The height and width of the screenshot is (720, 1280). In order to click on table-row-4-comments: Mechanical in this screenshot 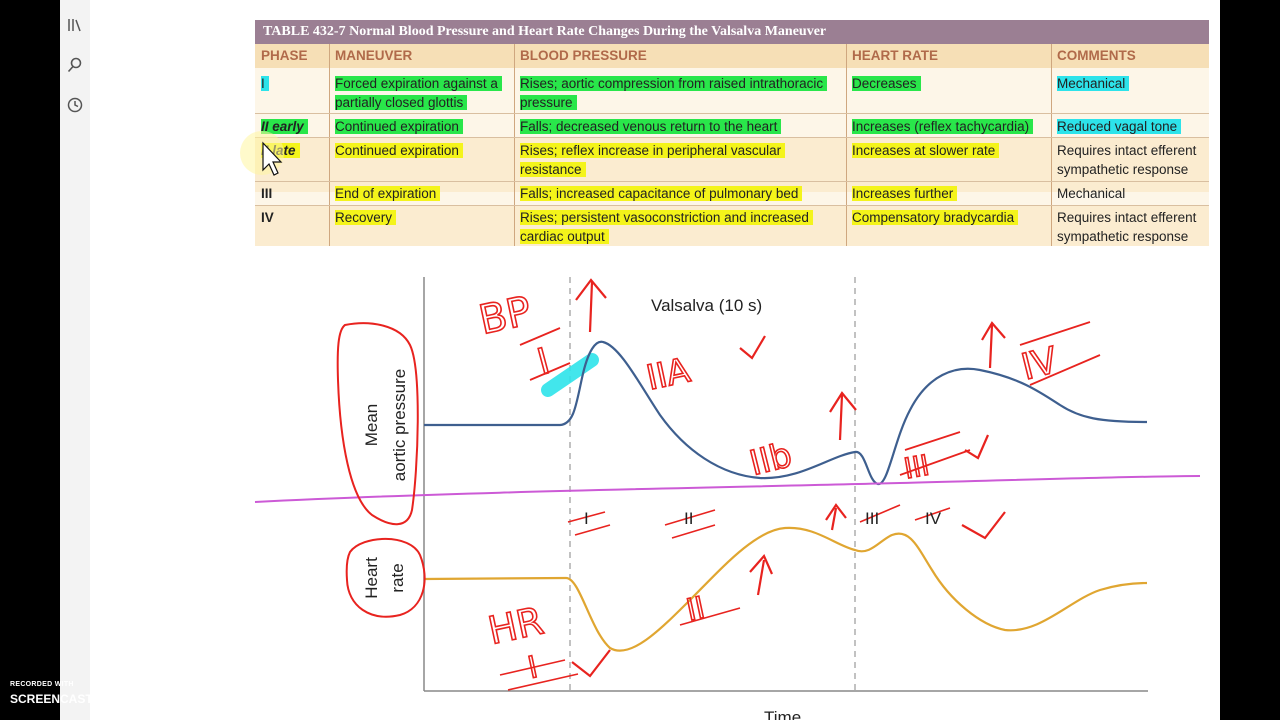, I will do `click(1091, 193)`.